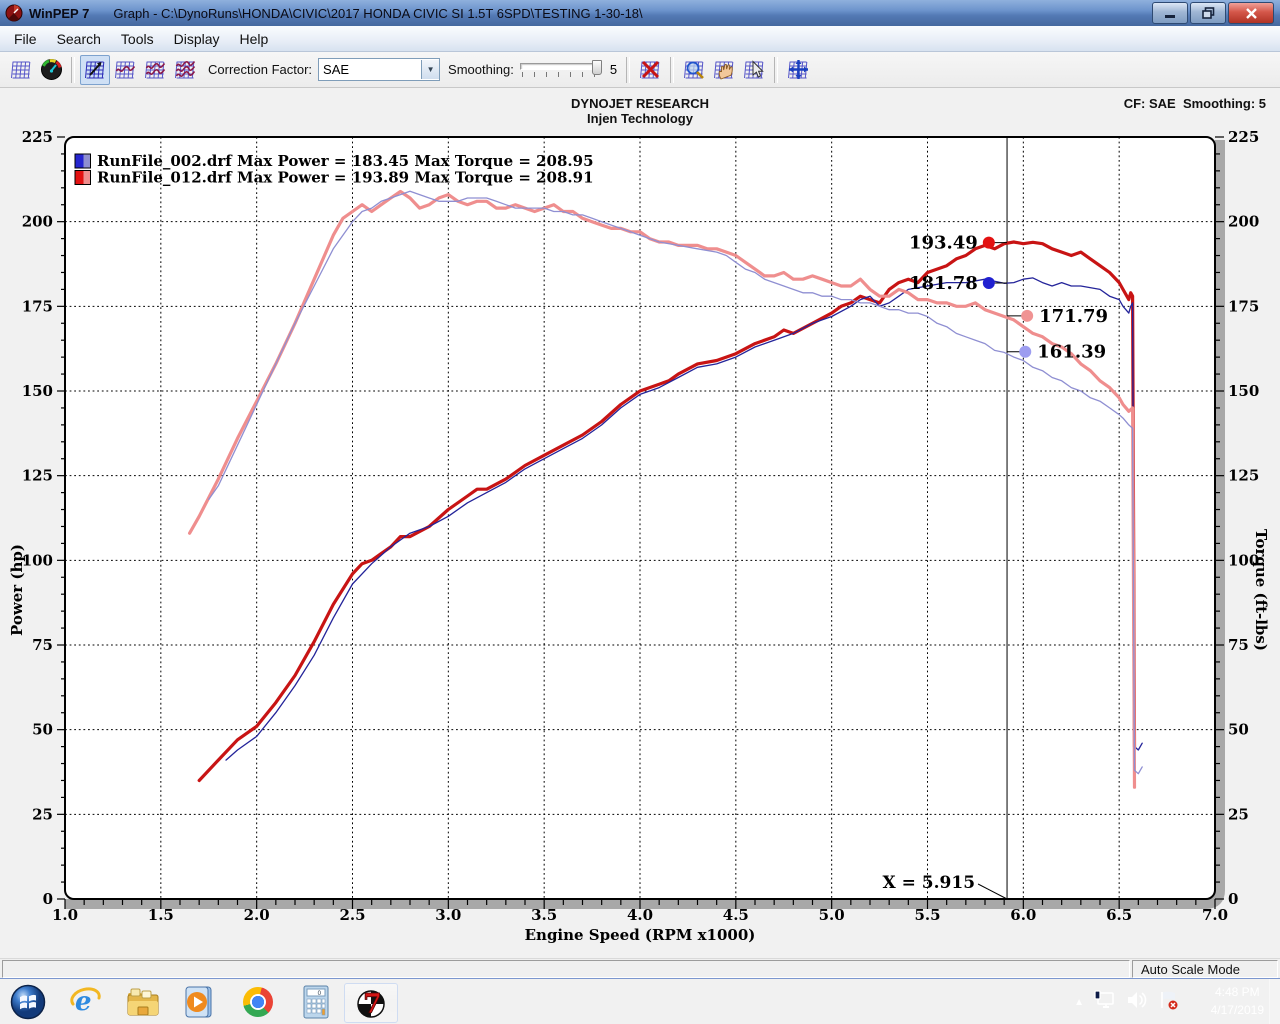 The image size is (1280, 1024). What do you see at coordinates (1170, 13) in the screenshot?
I see `minimize-button` at bounding box center [1170, 13].